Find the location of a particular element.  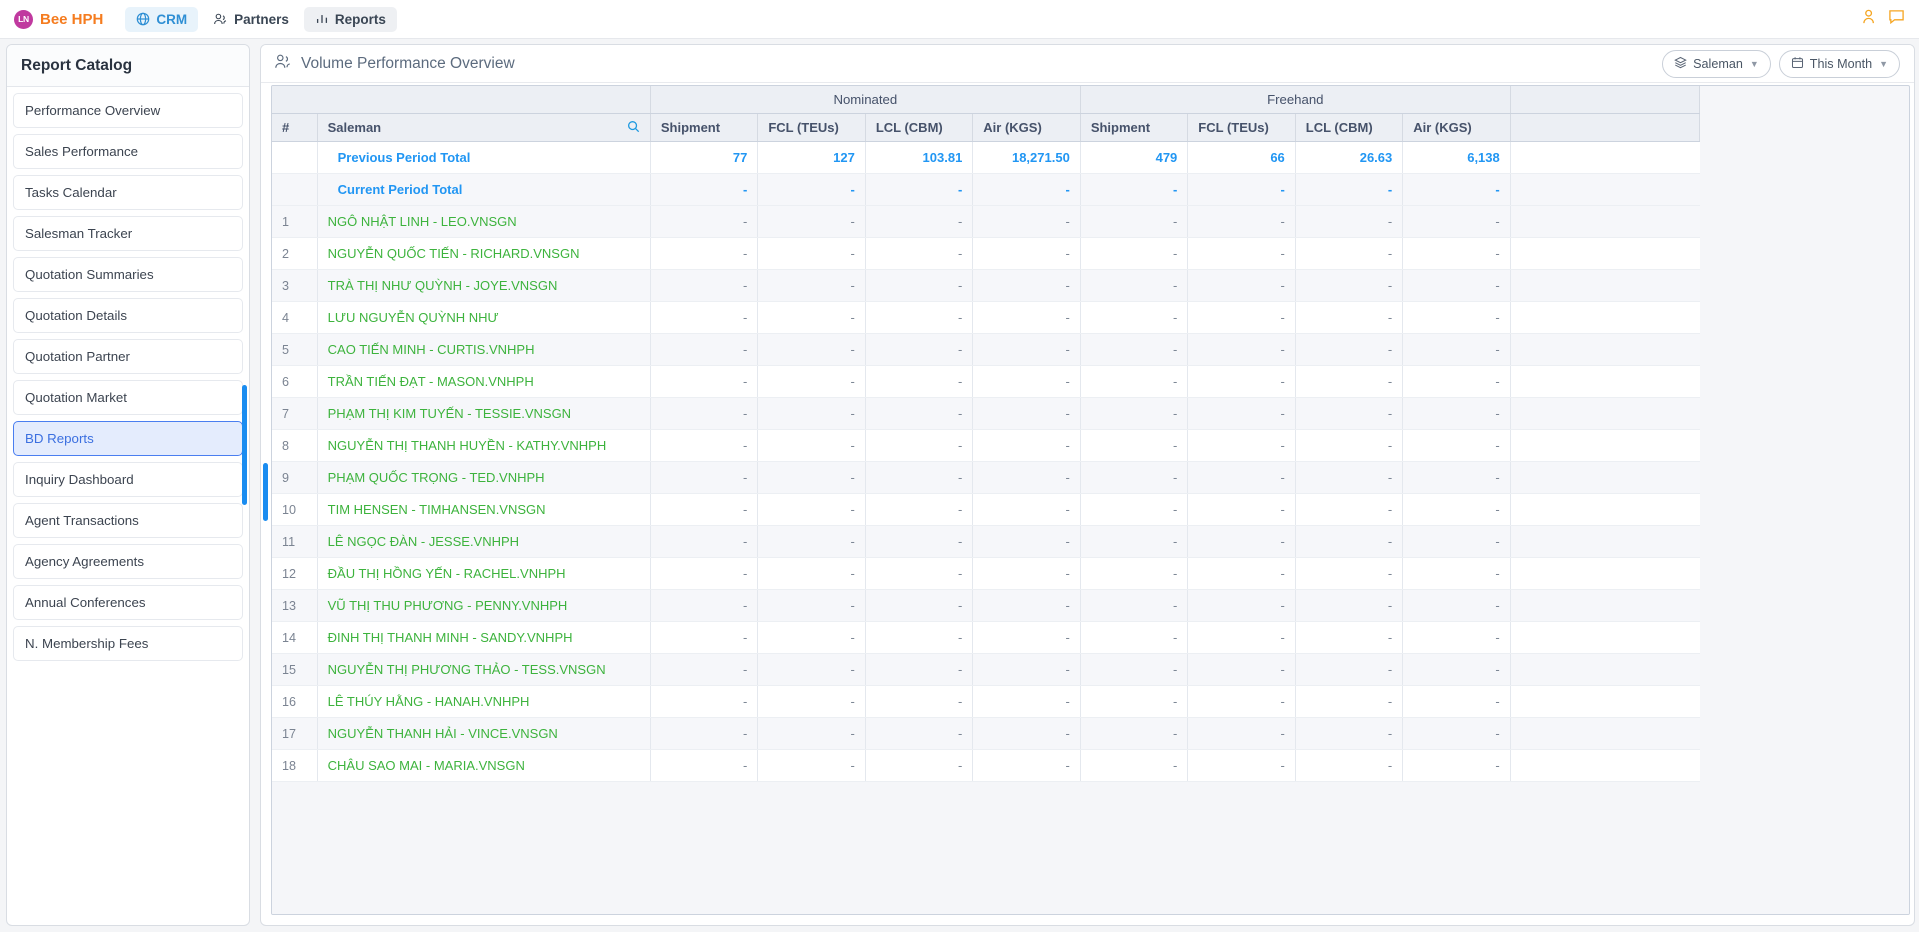

table-row: 16 LÊ THÚY HẰNG - HANAH.VNHPH - - - - - - - - is located at coordinates (986, 701).